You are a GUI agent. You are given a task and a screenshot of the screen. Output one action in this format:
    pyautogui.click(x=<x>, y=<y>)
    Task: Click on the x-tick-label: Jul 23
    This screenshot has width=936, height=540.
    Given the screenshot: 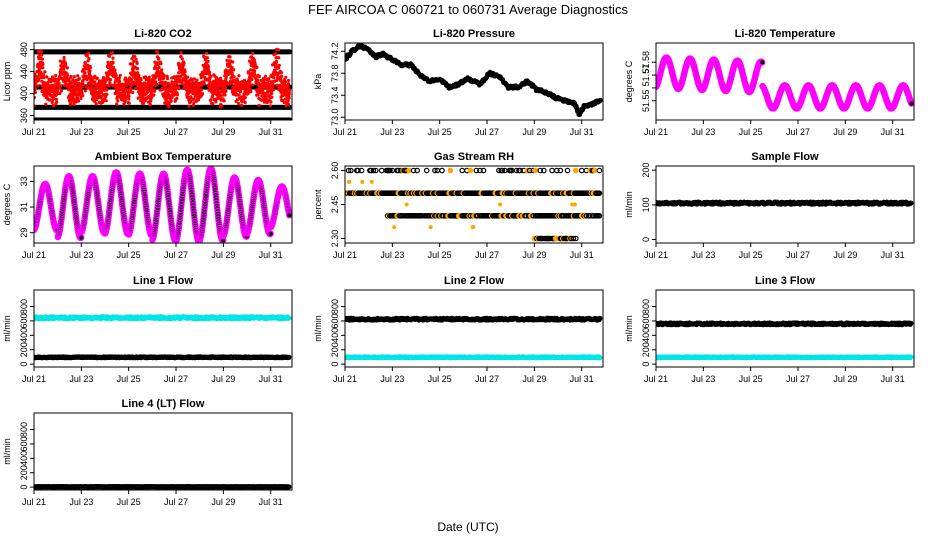 What is the action you would take?
    pyautogui.click(x=392, y=132)
    